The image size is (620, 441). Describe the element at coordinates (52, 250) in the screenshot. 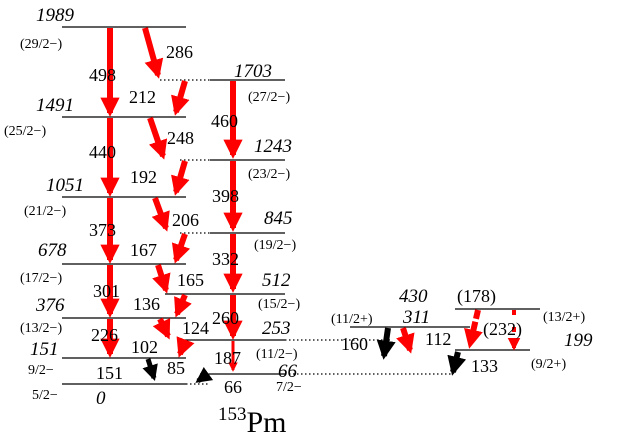

I see `level-energy-label: 678` at that location.